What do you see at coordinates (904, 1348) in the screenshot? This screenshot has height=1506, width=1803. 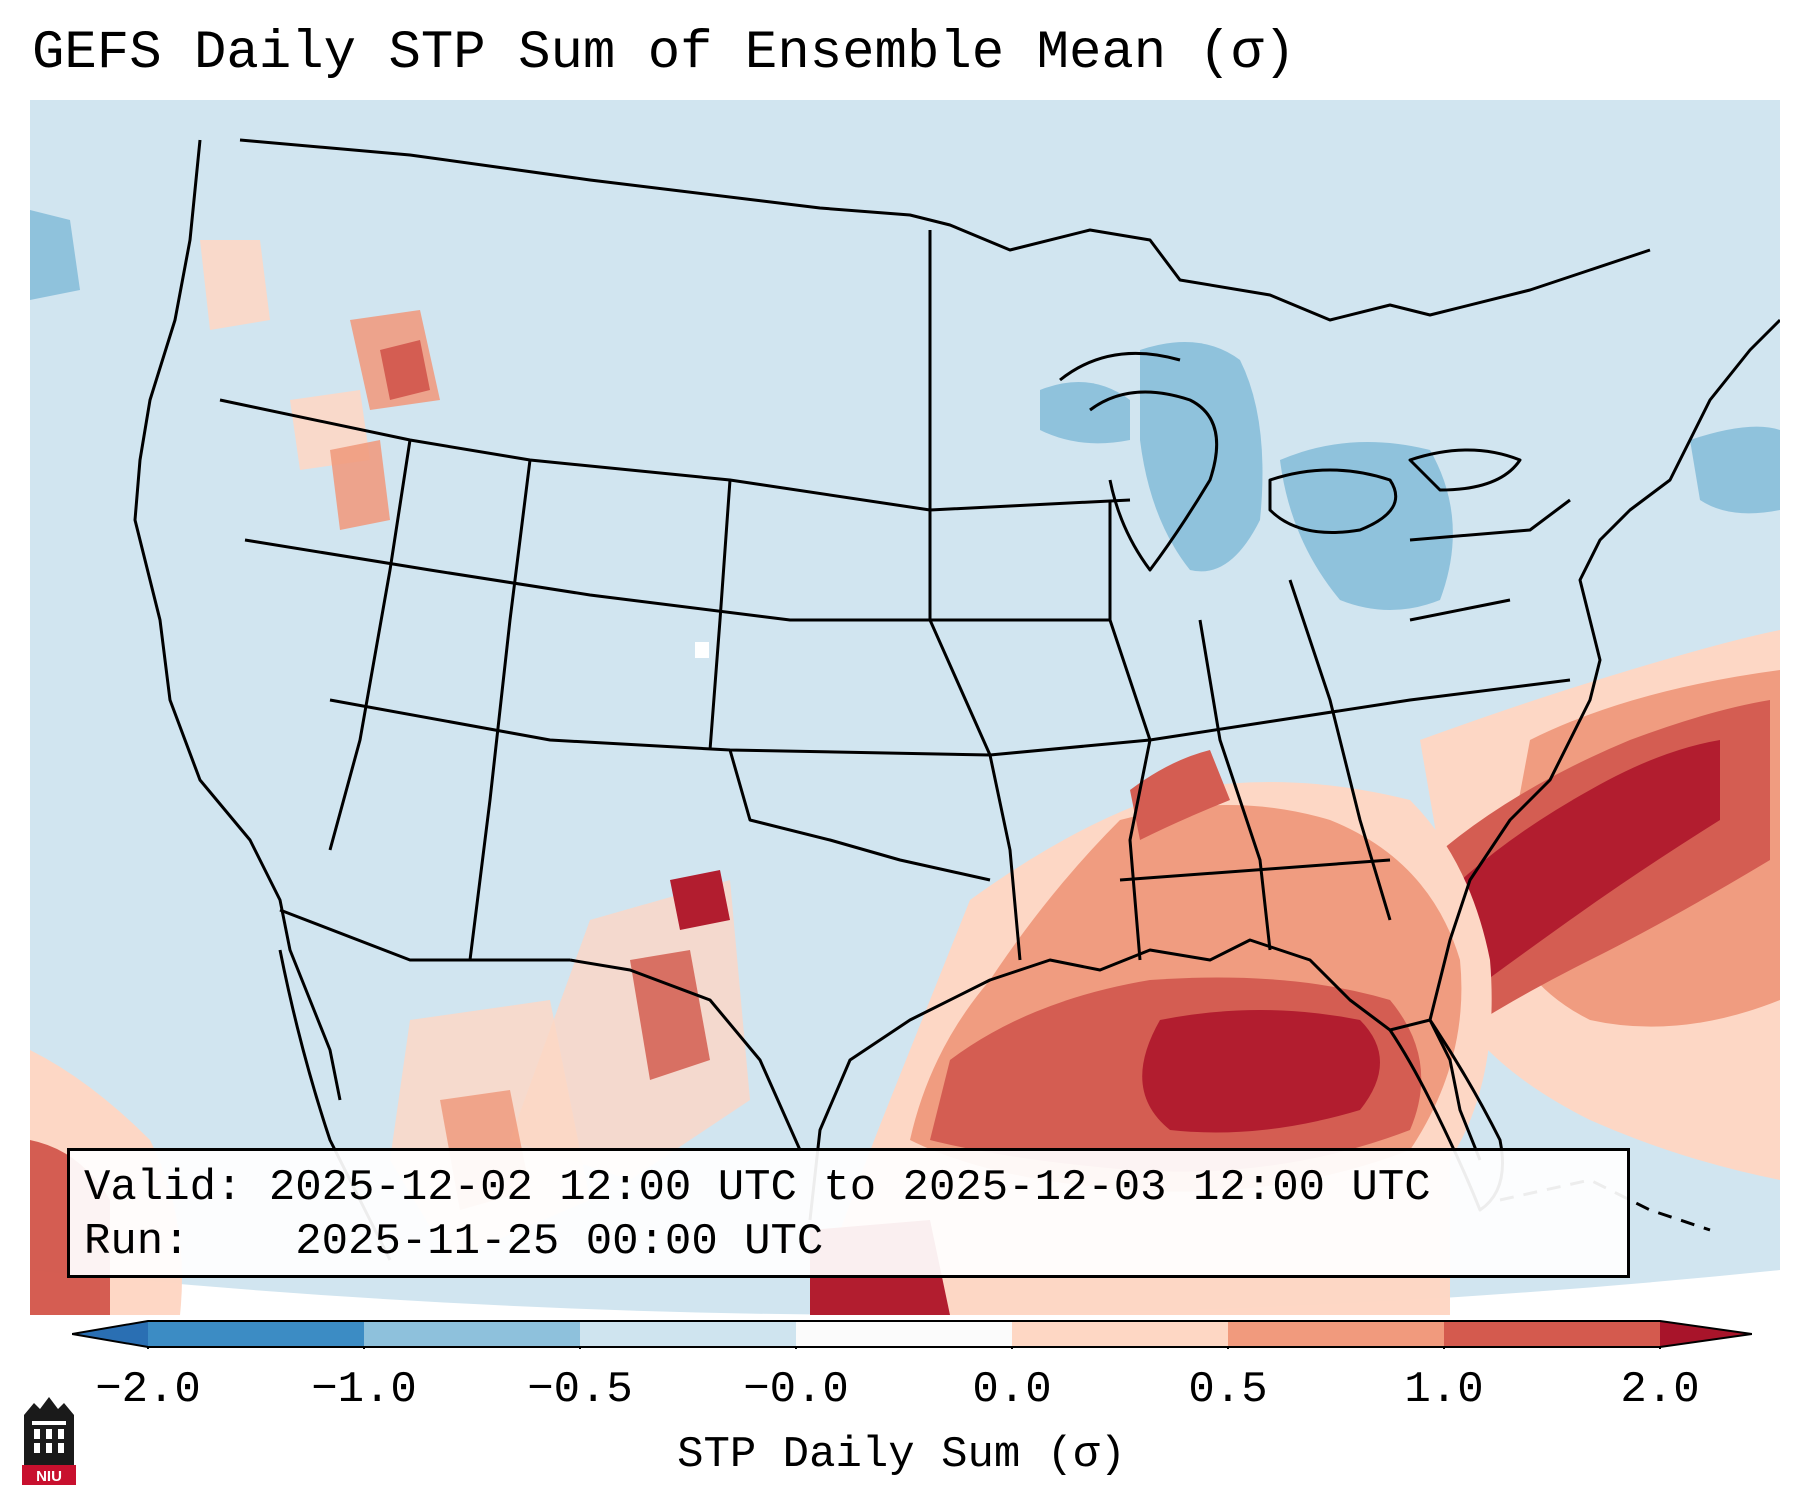 I see `colorbar-ticks` at bounding box center [904, 1348].